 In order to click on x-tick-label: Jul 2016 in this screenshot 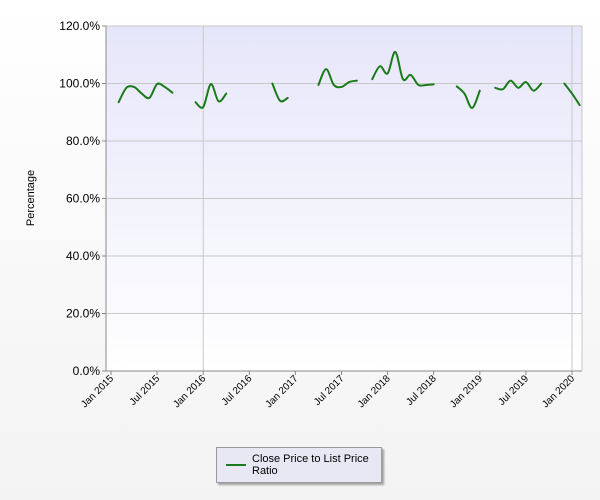, I will do `click(237, 390)`.